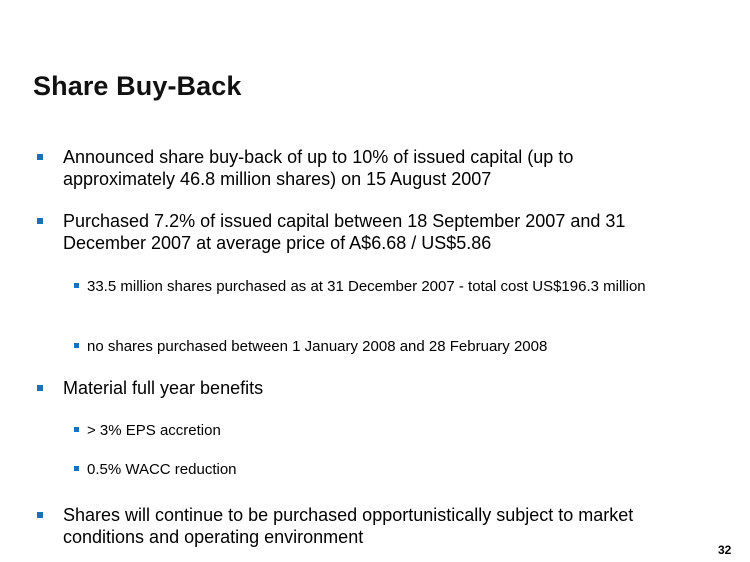 Image resolution: width=750 pixels, height=562 pixels. I want to click on bullet-full-year-benefits: Material full year benefits, so click(360, 388).